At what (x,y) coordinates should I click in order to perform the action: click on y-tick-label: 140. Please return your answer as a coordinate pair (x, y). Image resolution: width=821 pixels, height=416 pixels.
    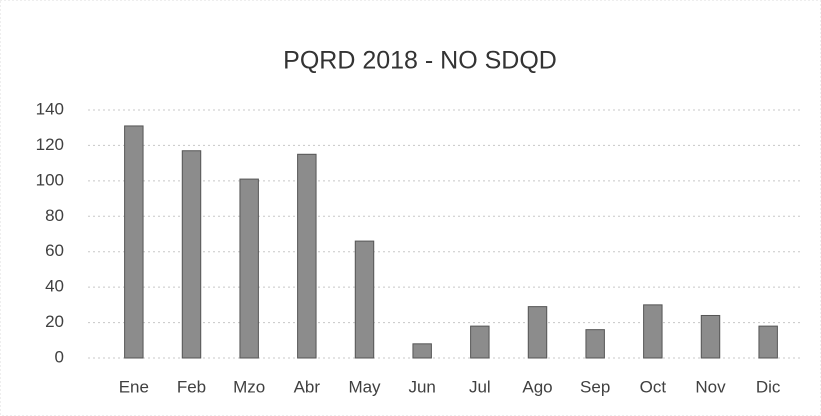
    Looking at the image, I should click on (50, 108).